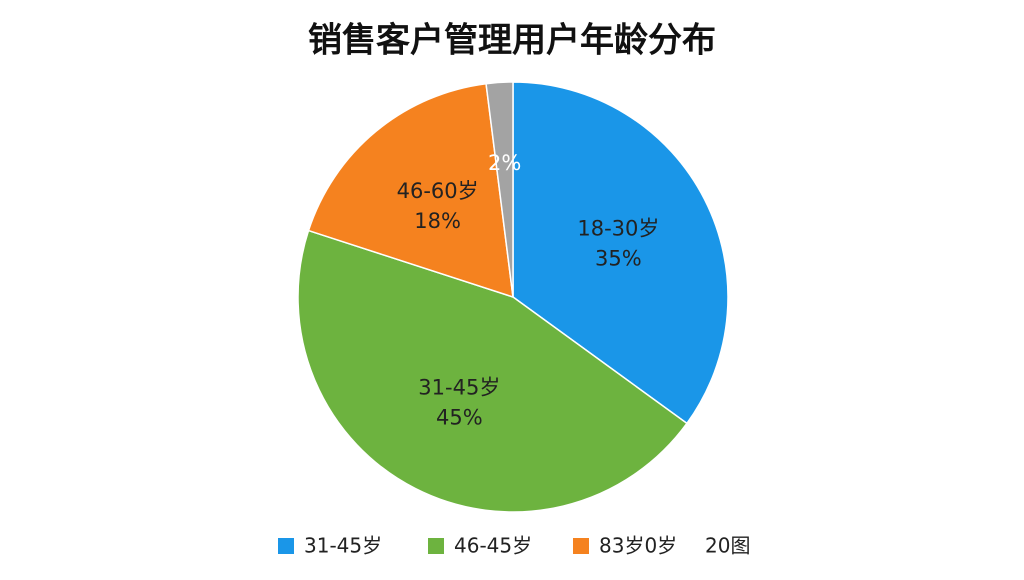 The height and width of the screenshot is (580, 1024). What do you see at coordinates (459, 387) in the screenshot?
I see `slice-label: 31-45岁` at bounding box center [459, 387].